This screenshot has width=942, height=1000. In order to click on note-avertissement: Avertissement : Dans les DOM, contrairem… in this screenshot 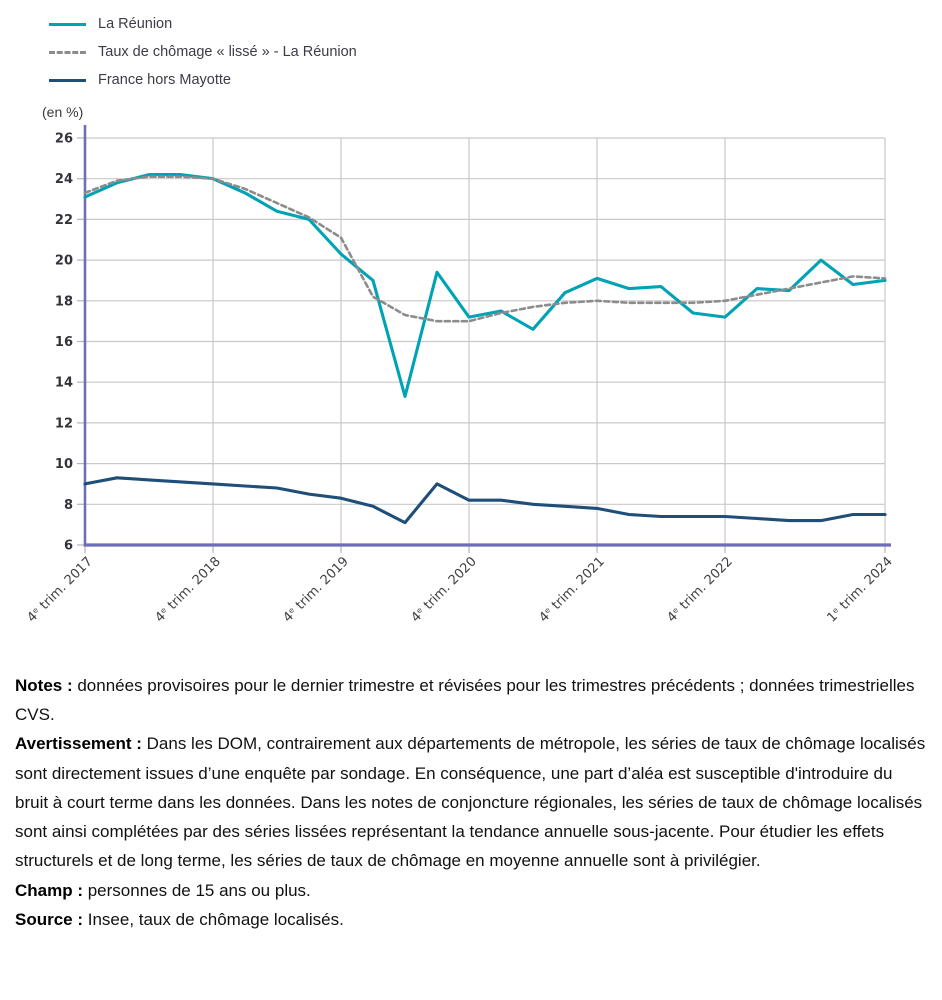, I will do `click(470, 802)`.